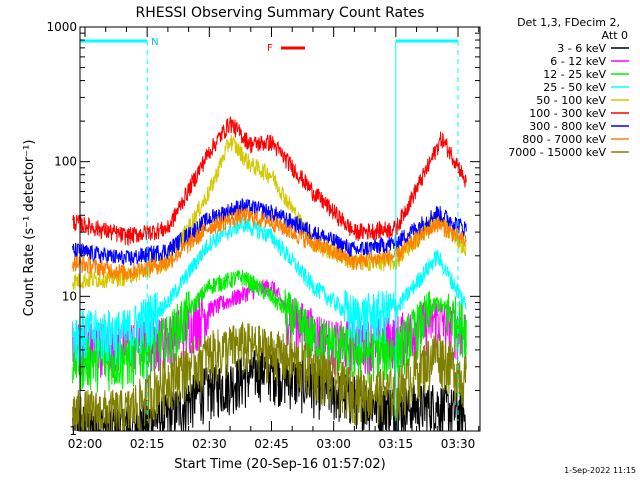 This screenshot has width=640, height=480. I want to click on legend-label-50-100-kev: 50 - 100 keV, so click(571, 100).